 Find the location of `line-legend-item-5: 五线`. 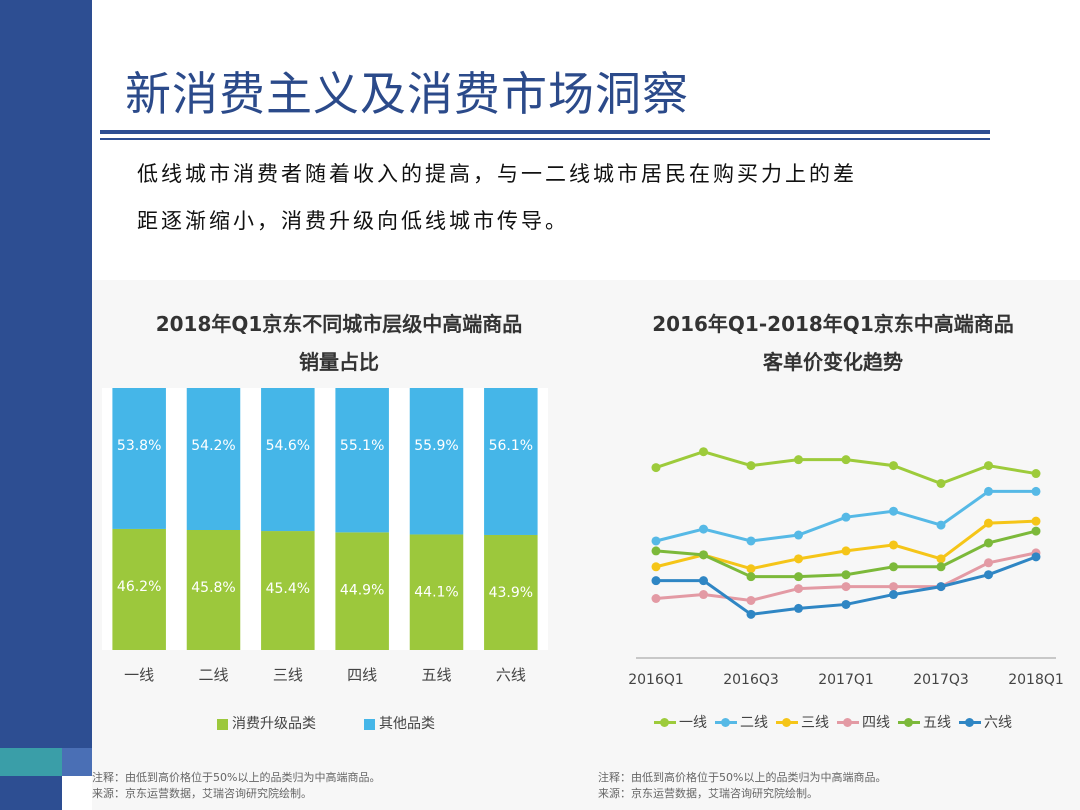

line-legend-item-5: 五线 is located at coordinates (924, 722).